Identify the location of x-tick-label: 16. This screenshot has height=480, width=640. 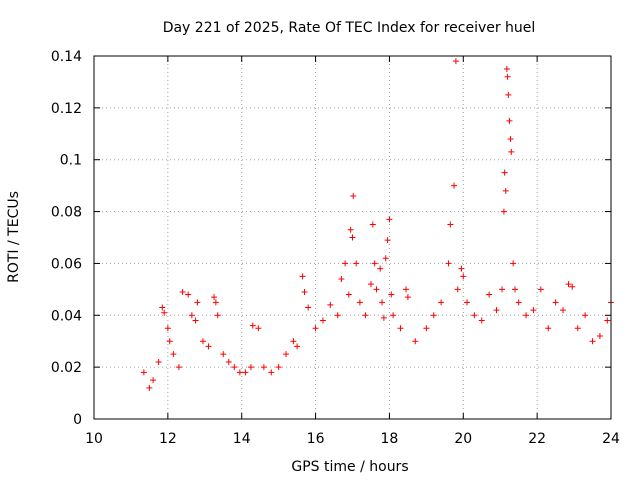
(316, 439).